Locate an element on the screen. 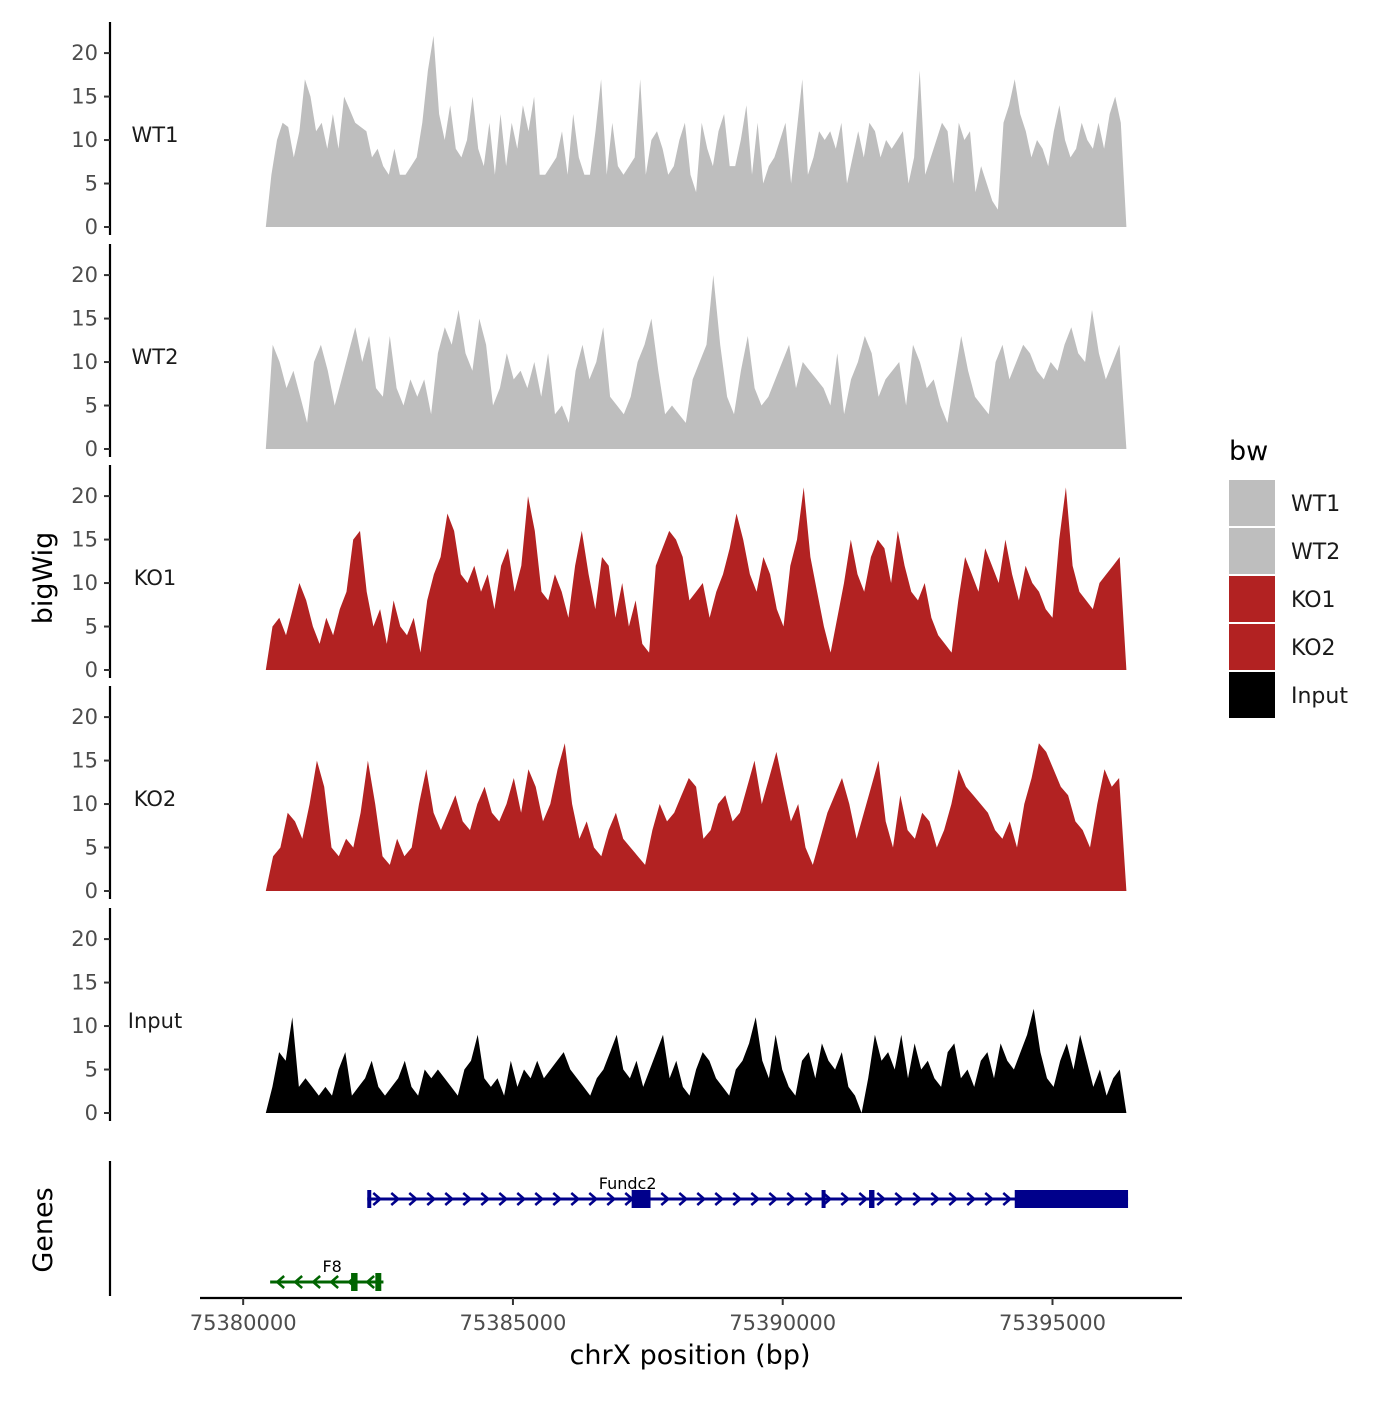  x-tick-label: 75380000 is located at coordinates (243, 1323).